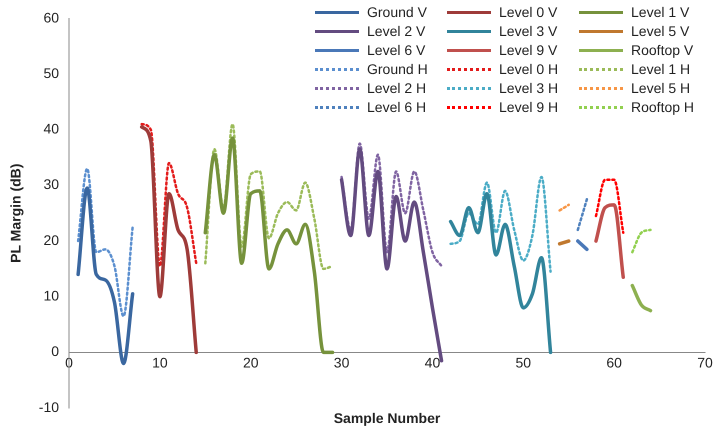  Describe the element at coordinates (397, 12) in the screenshot. I see `legend-label: Ground V` at that location.